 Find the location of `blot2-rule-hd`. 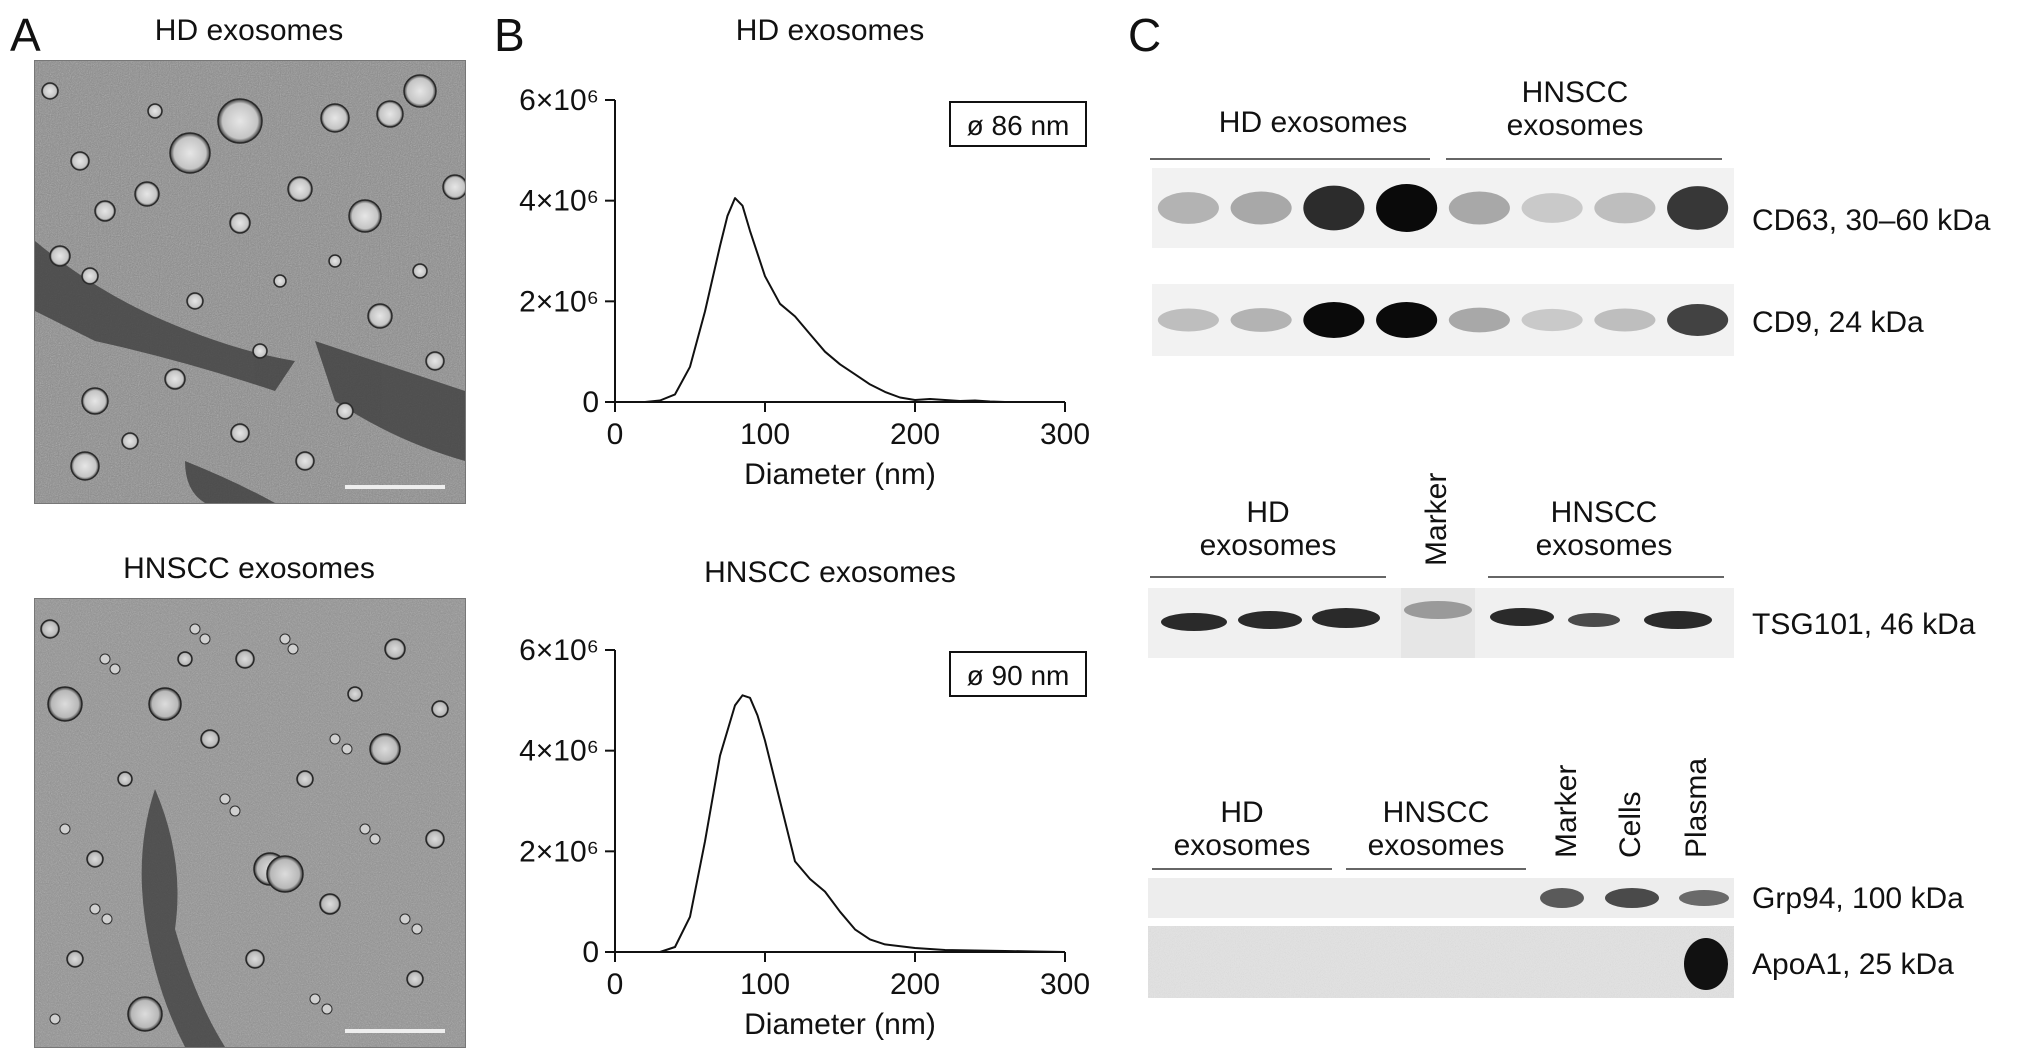

blot2-rule-hd is located at coordinates (1268, 577).